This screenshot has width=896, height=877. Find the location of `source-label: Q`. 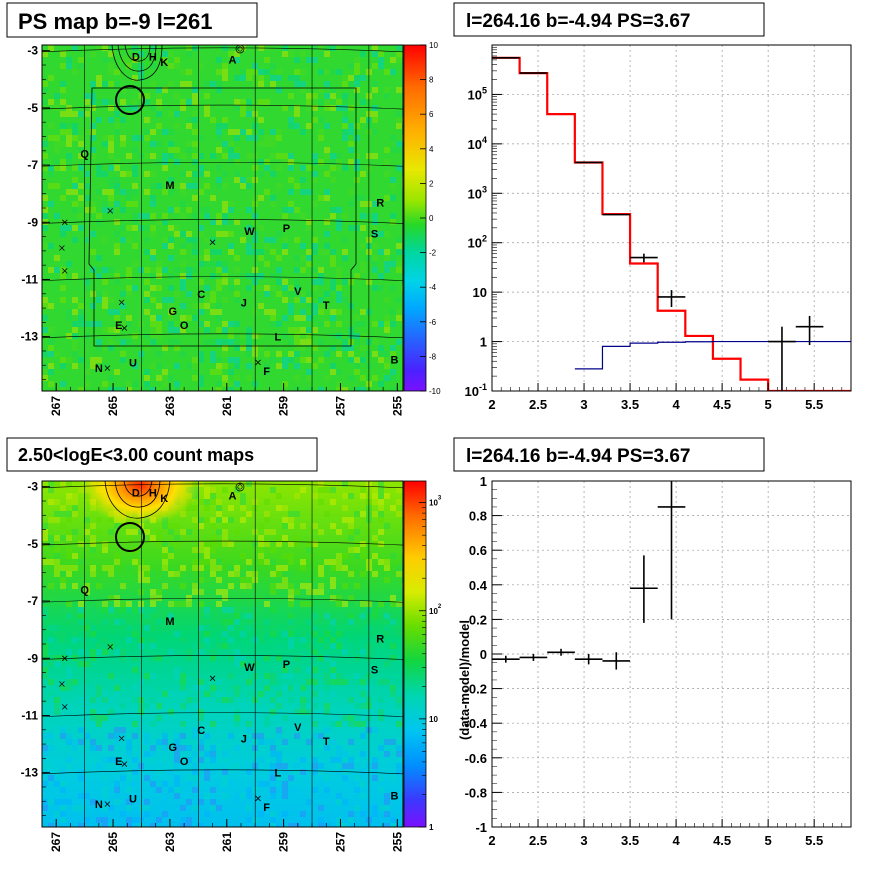

source-label: Q is located at coordinates (84, 155).